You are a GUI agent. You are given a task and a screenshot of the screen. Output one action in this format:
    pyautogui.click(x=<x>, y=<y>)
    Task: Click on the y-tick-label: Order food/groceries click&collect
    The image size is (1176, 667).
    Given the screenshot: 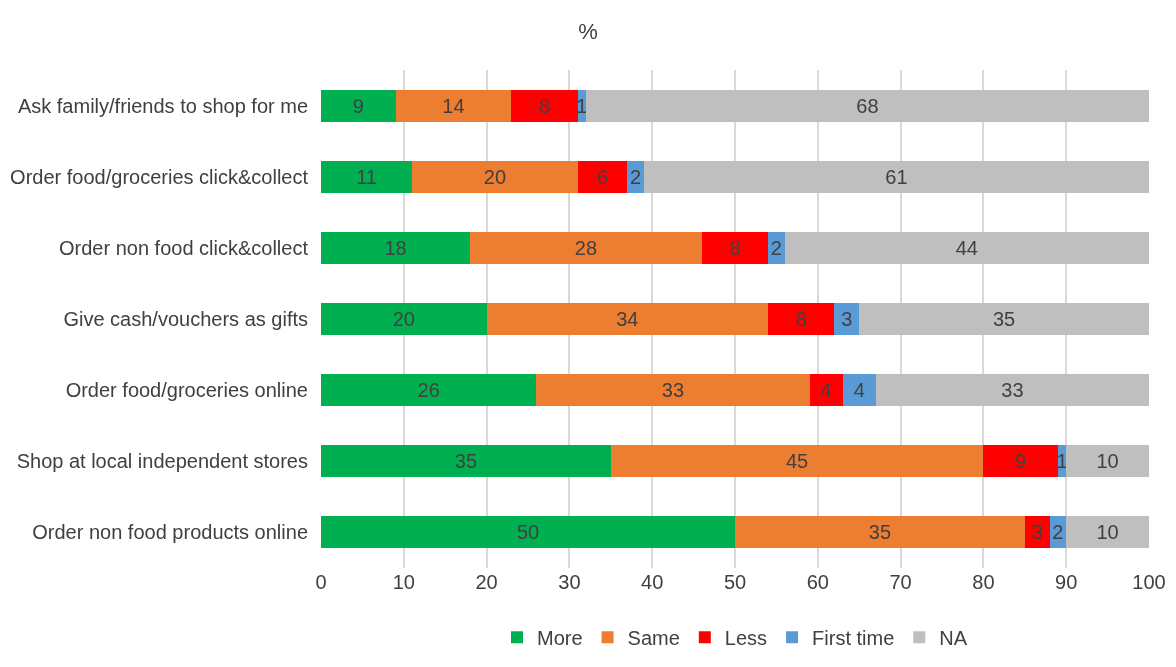 What is the action you would take?
    pyautogui.click(x=159, y=176)
    